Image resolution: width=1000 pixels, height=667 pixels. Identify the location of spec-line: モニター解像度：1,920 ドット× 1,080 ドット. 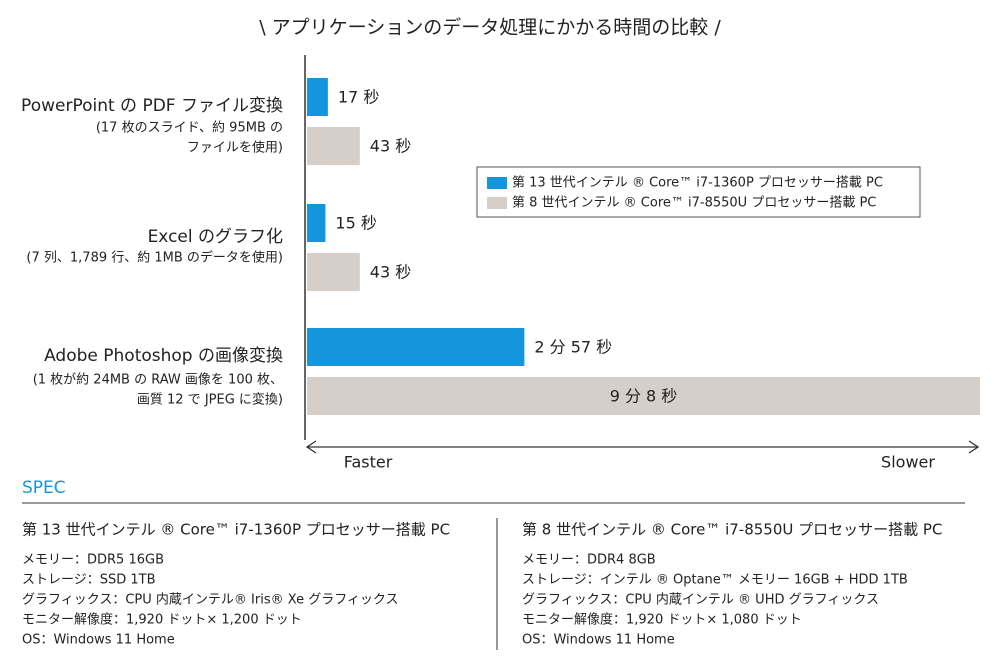
(662, 620).